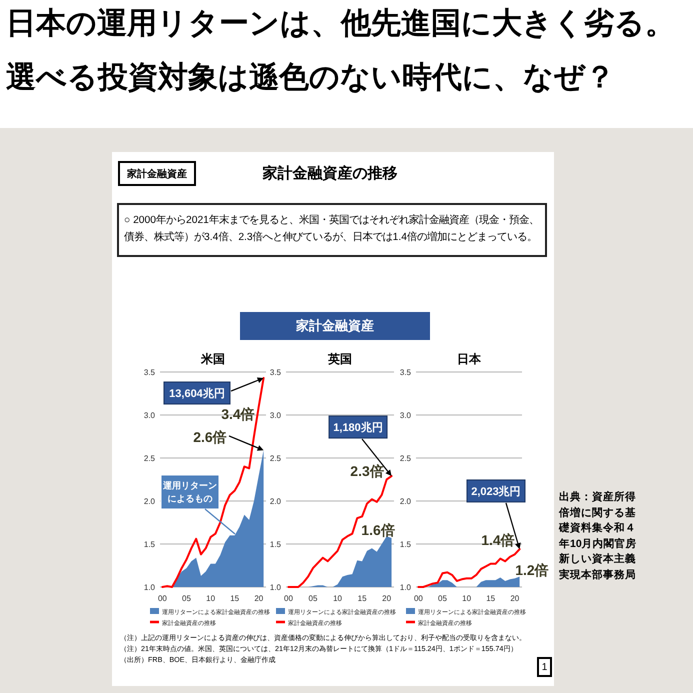 Image resolution: width=693 pixels, height=693 pixels. I want to click on annotation: 運用リターンによるもの, so click(189, 492).